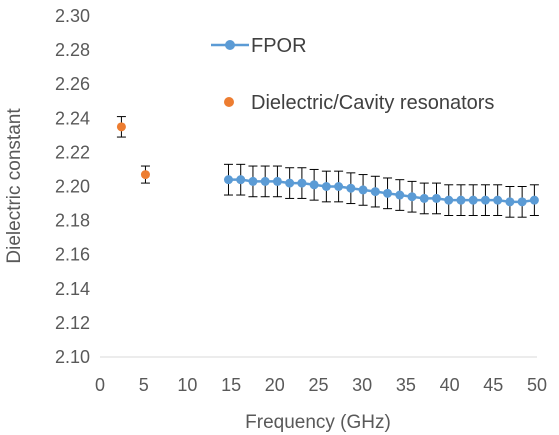 This screenshot has height=435, width=559. What do you see at coordinates (537, 385) in the screenshot?
I see `x-tick-label: 50` at bounding box center [537, 385].